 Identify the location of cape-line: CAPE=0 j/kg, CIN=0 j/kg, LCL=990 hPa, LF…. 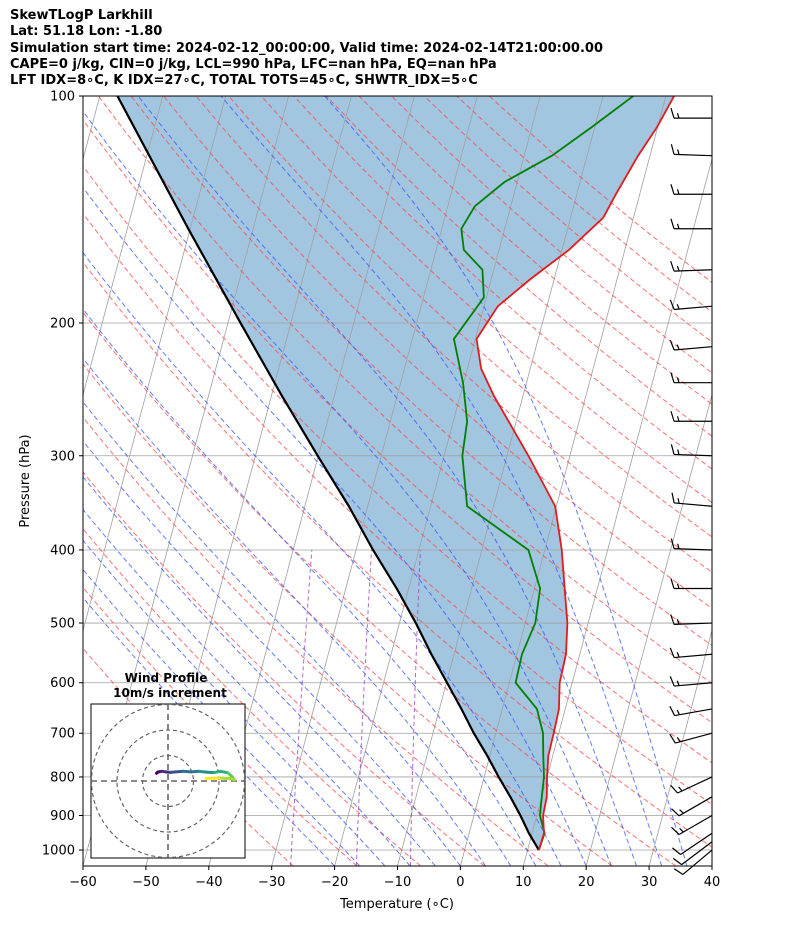
(253, 64).